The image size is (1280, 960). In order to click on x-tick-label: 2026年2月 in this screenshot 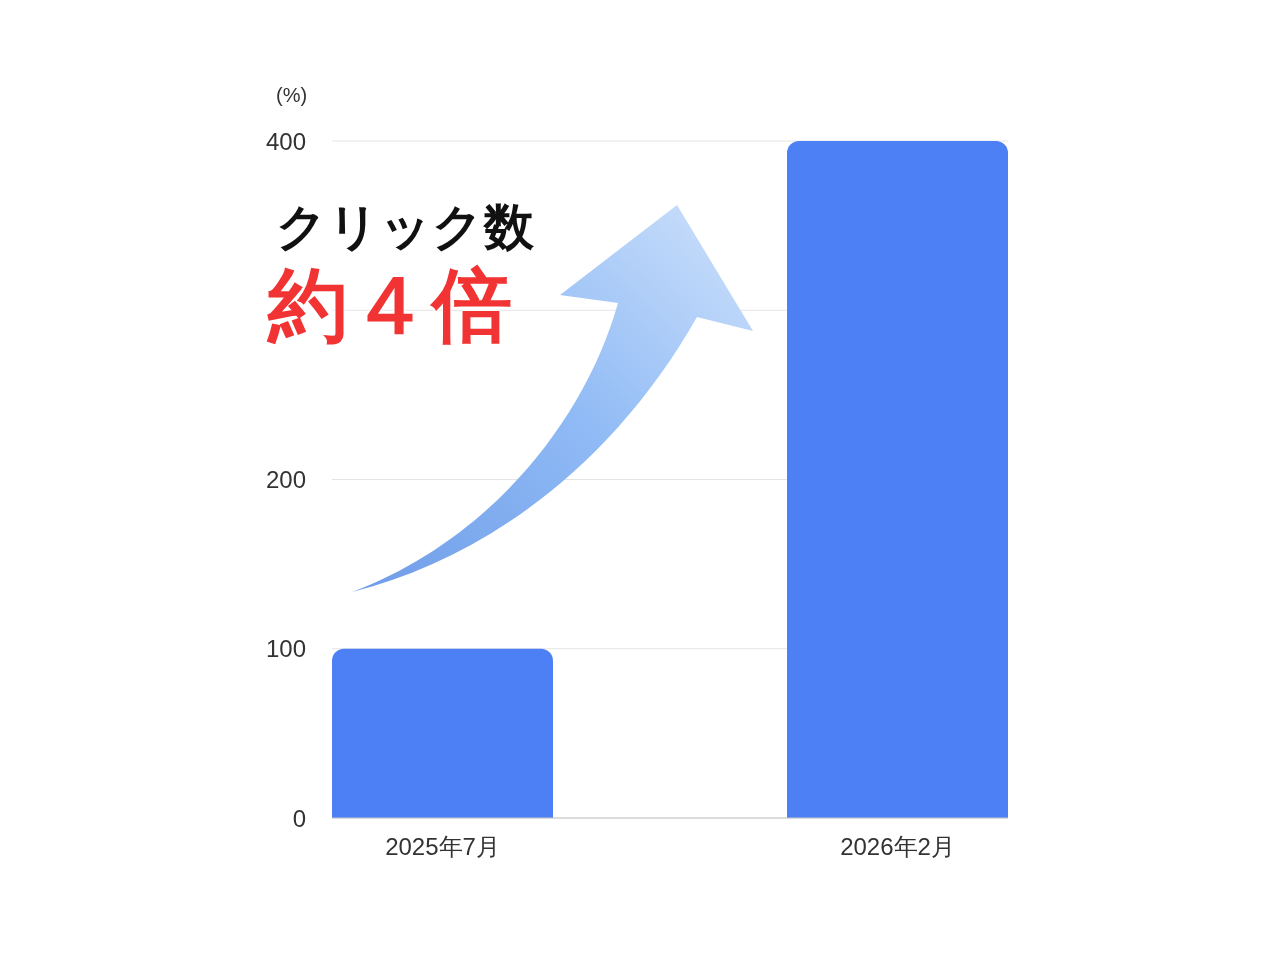, I will do `click(897, 847)`.